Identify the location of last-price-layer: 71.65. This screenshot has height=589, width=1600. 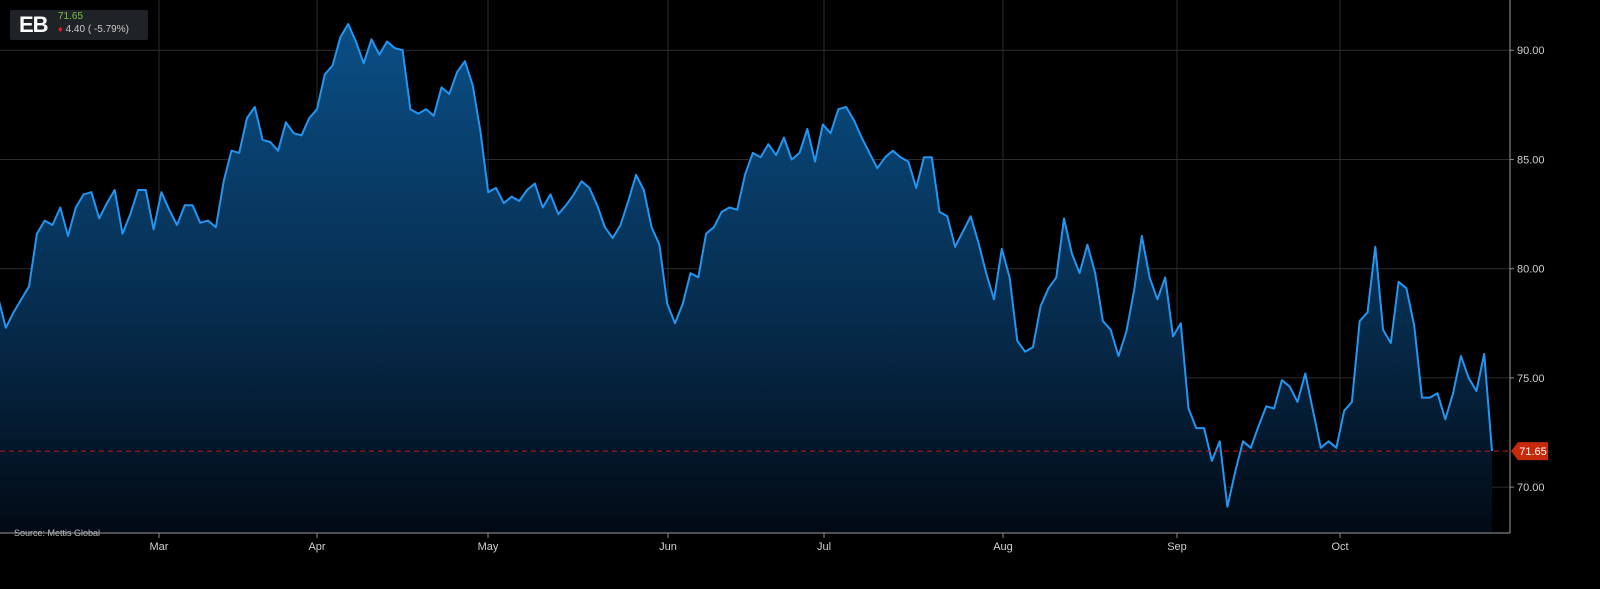
(774, 451).